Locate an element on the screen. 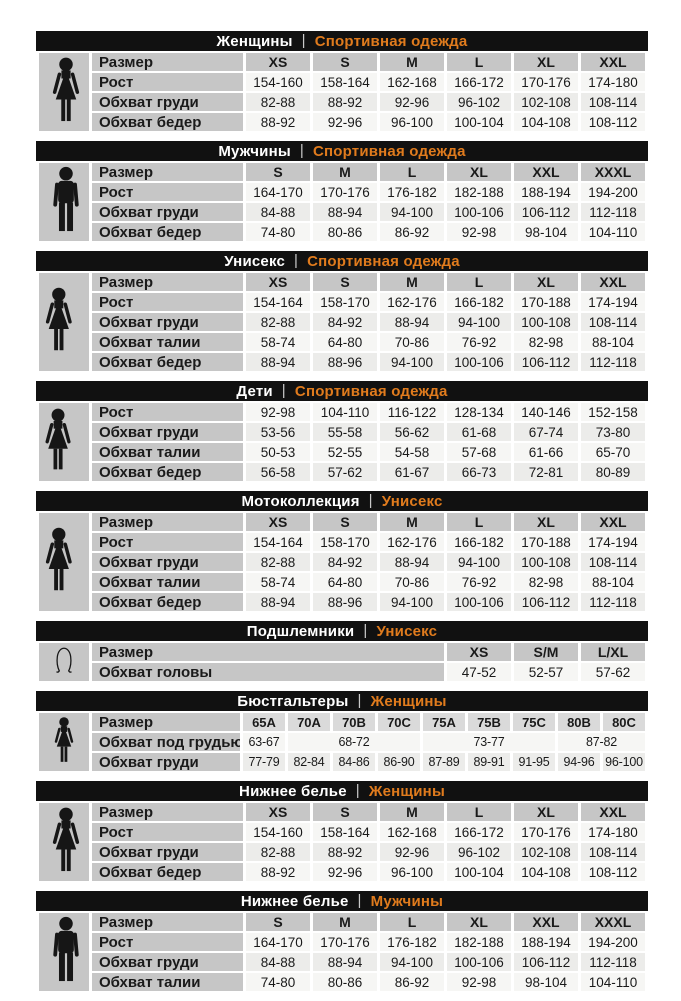  value-cell: 92-98 is located at coordinates (278, 412).